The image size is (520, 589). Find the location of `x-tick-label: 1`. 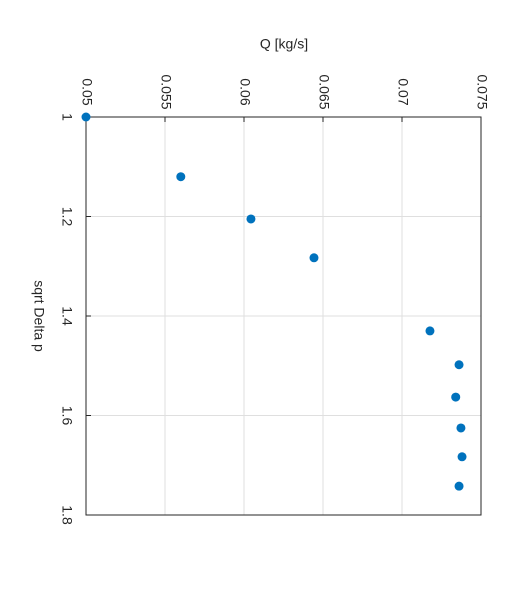

x-tick-label: 1 is located at coordinates (67, 117).